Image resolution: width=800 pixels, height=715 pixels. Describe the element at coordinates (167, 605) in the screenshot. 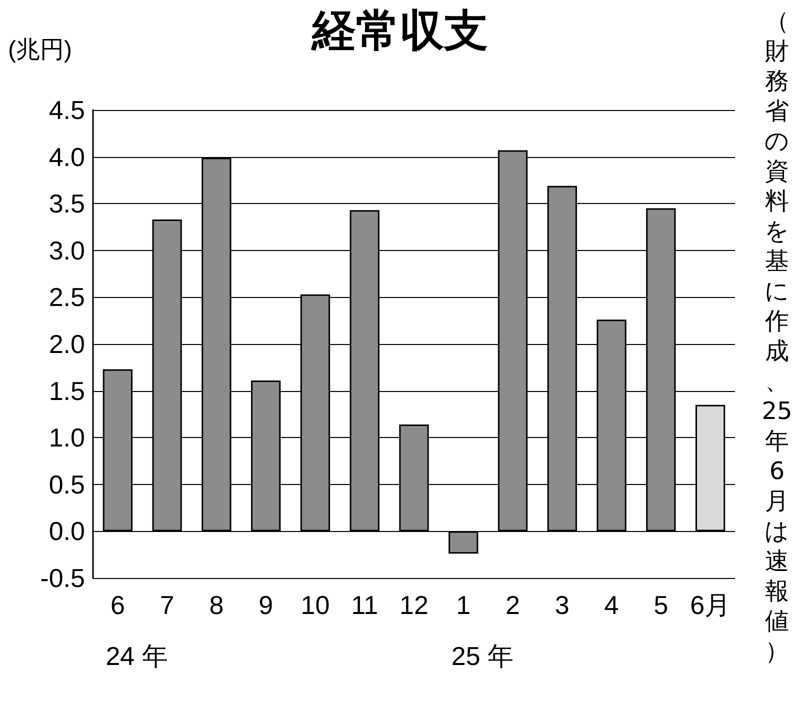

I see `x-tick-label: 7` at that location.